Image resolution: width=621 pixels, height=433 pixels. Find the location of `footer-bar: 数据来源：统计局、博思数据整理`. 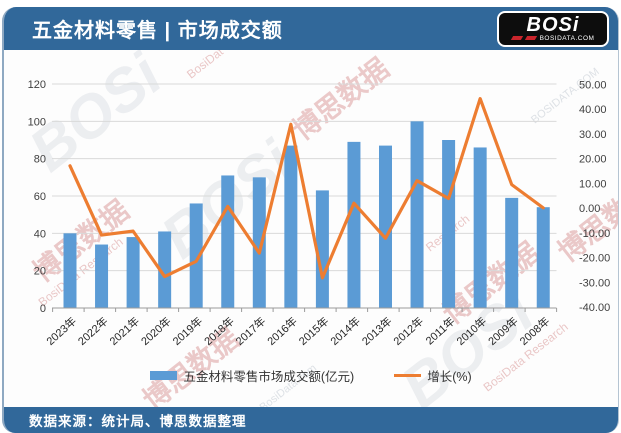

footer-bar: 数据来源：统计局、博思数据整理 is located at coordinates (311, 420).